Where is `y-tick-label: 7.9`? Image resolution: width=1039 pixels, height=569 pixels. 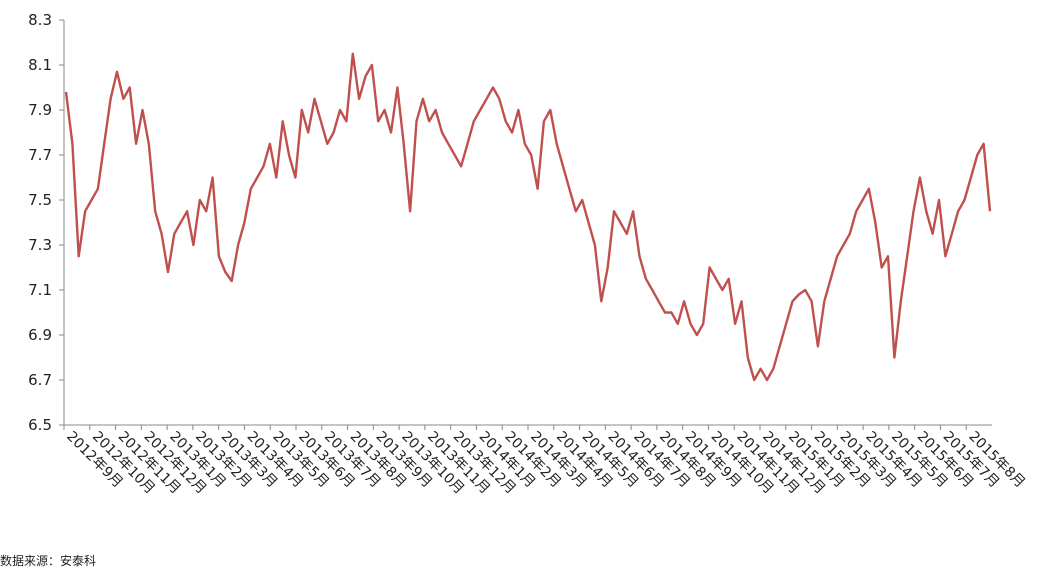
y-tick-label: 7.9 is located at coordinates (40, 110).